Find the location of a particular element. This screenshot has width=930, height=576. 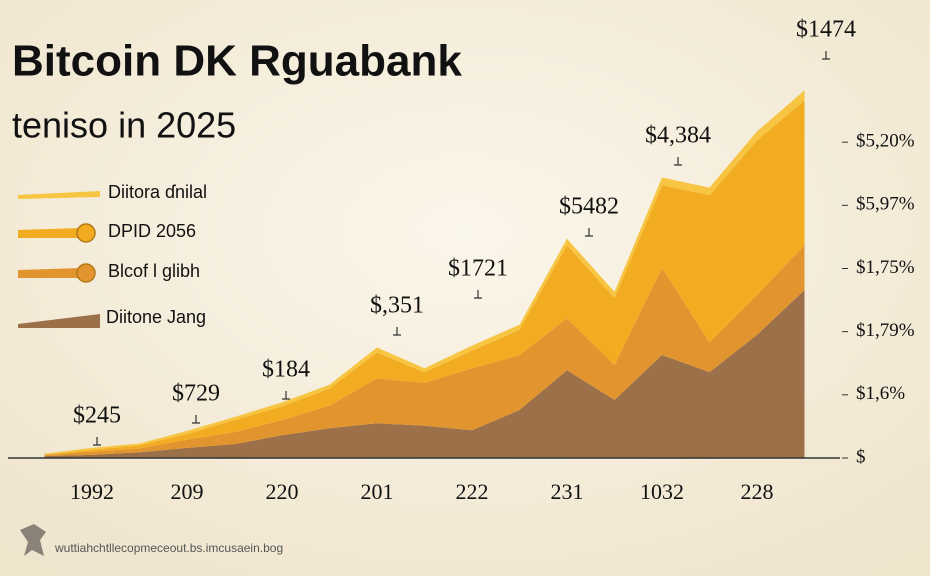

annotation: $1474 is located at coordinates (826, 30).